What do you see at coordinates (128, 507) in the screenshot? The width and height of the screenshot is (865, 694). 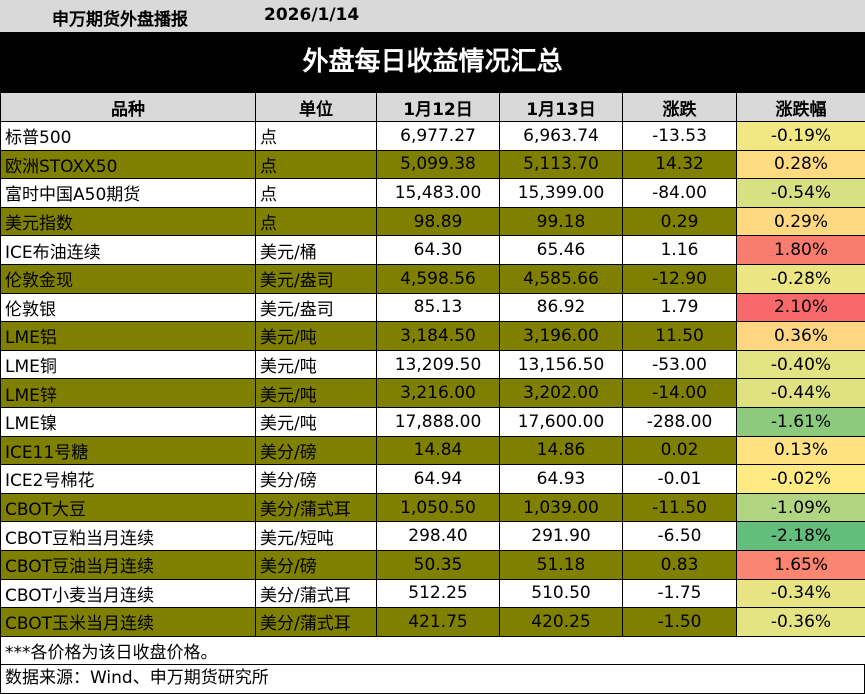 I see `cell-product: CBOT大豆` at bounding box center [128, 507].